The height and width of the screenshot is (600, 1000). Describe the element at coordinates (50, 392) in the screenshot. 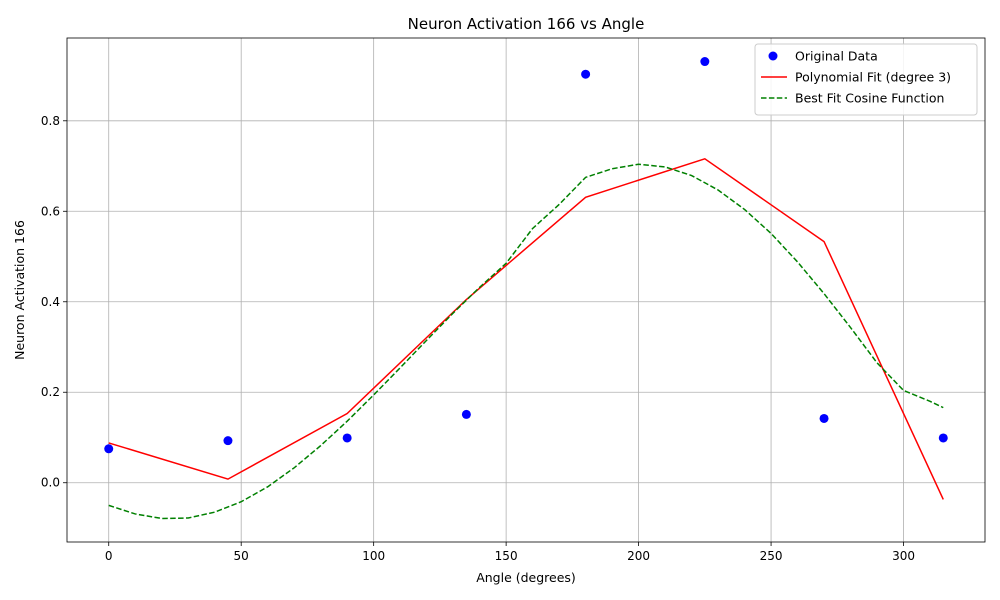

I see `y-tick-label: 0.2` at that location.